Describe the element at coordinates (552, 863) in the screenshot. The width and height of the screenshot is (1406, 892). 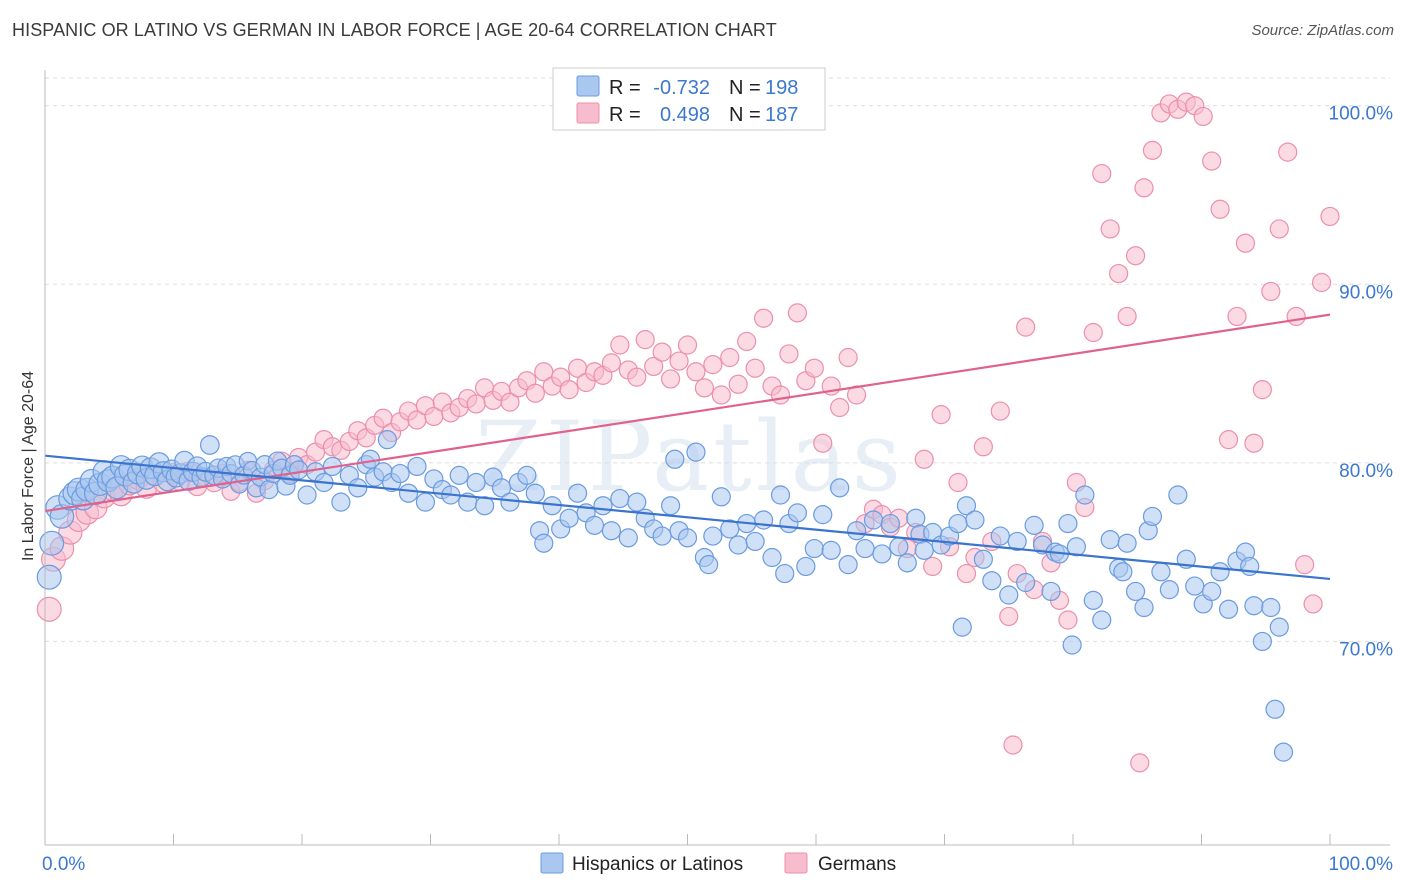
I see `bottom-legend-swatch-hispanics` at that location.